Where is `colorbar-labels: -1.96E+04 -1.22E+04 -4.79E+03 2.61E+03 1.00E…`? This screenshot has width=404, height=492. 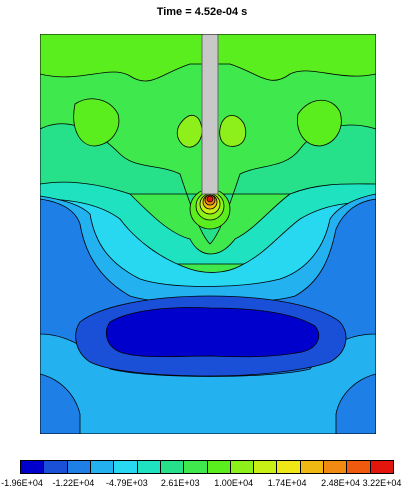 colorbar-labels: -1.96E+04 -1.22E+04 -4.79E+03 2.61E+03 1.00E… is located at coordinates (202, 484).